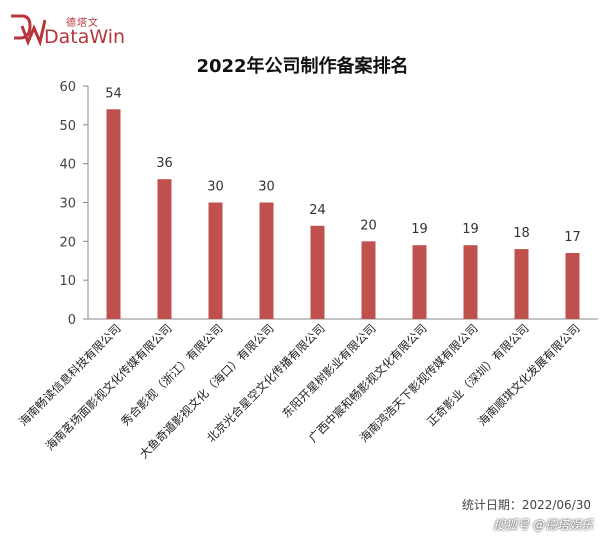 The width and height of the screenshot is (605, 539). I want to click on logo-english-text: DataWin, so click(85, 37).